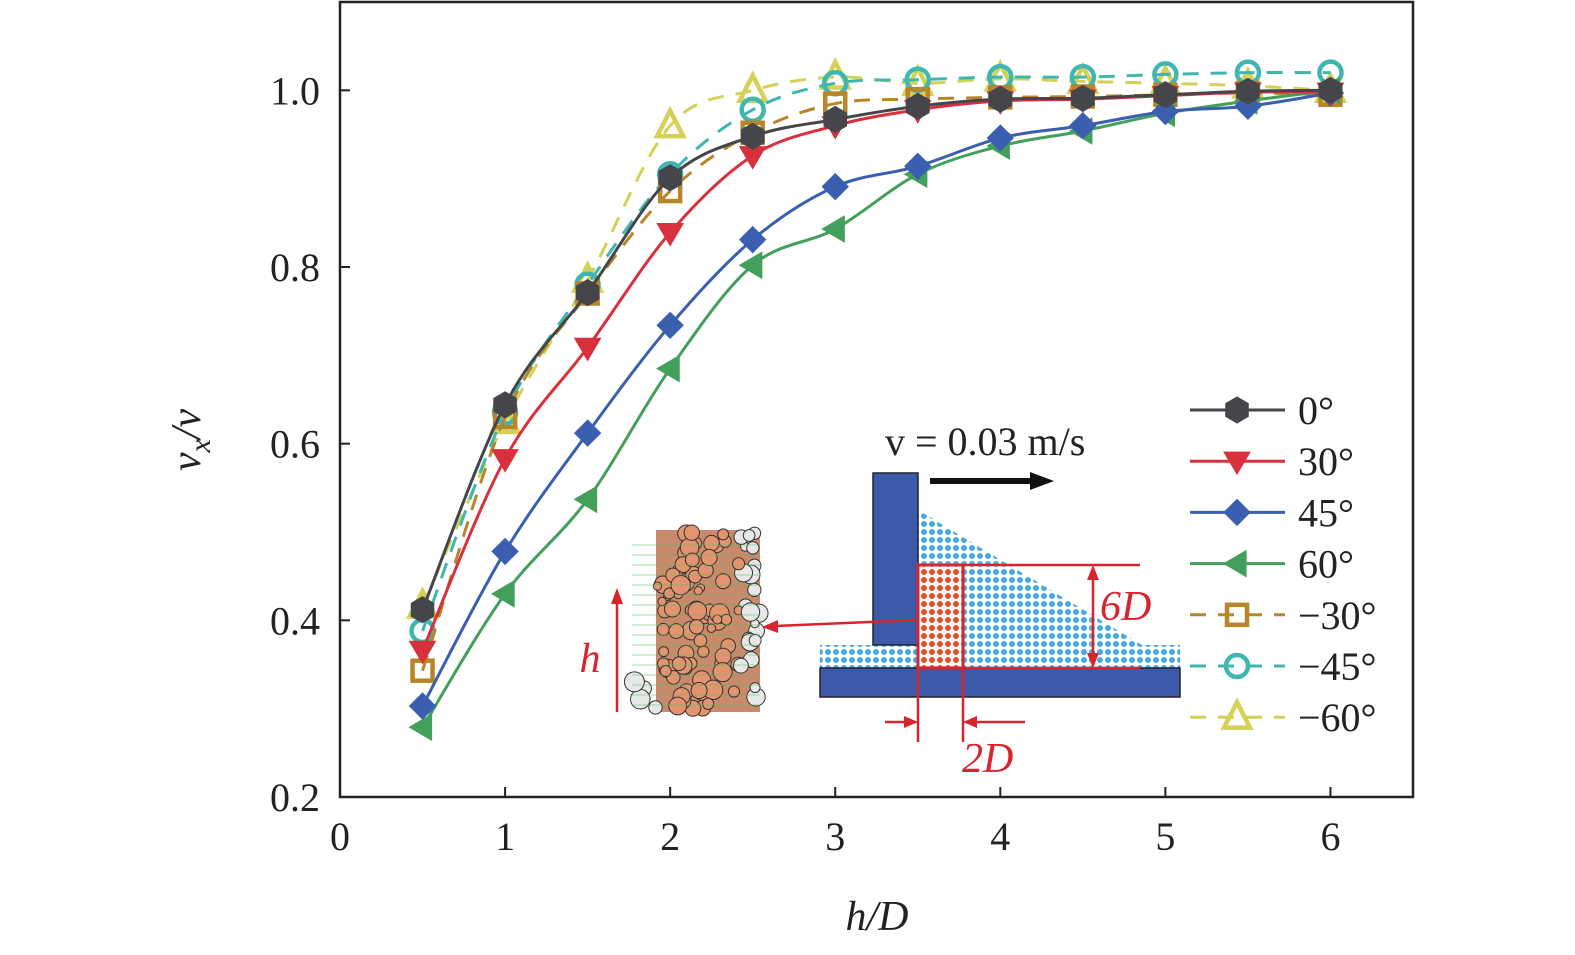 The width and height of the screenshot is (1575, 955). Describe the element at coordinates (1337, 666) in the screenshot. I see `legend-label: −45°` at that location.